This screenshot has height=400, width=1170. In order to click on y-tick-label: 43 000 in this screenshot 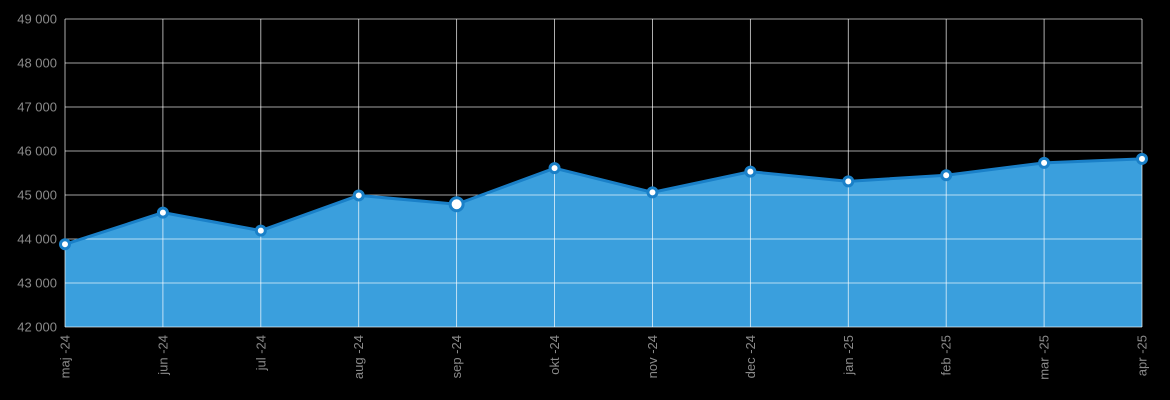, I will do `click(37, 283)`.